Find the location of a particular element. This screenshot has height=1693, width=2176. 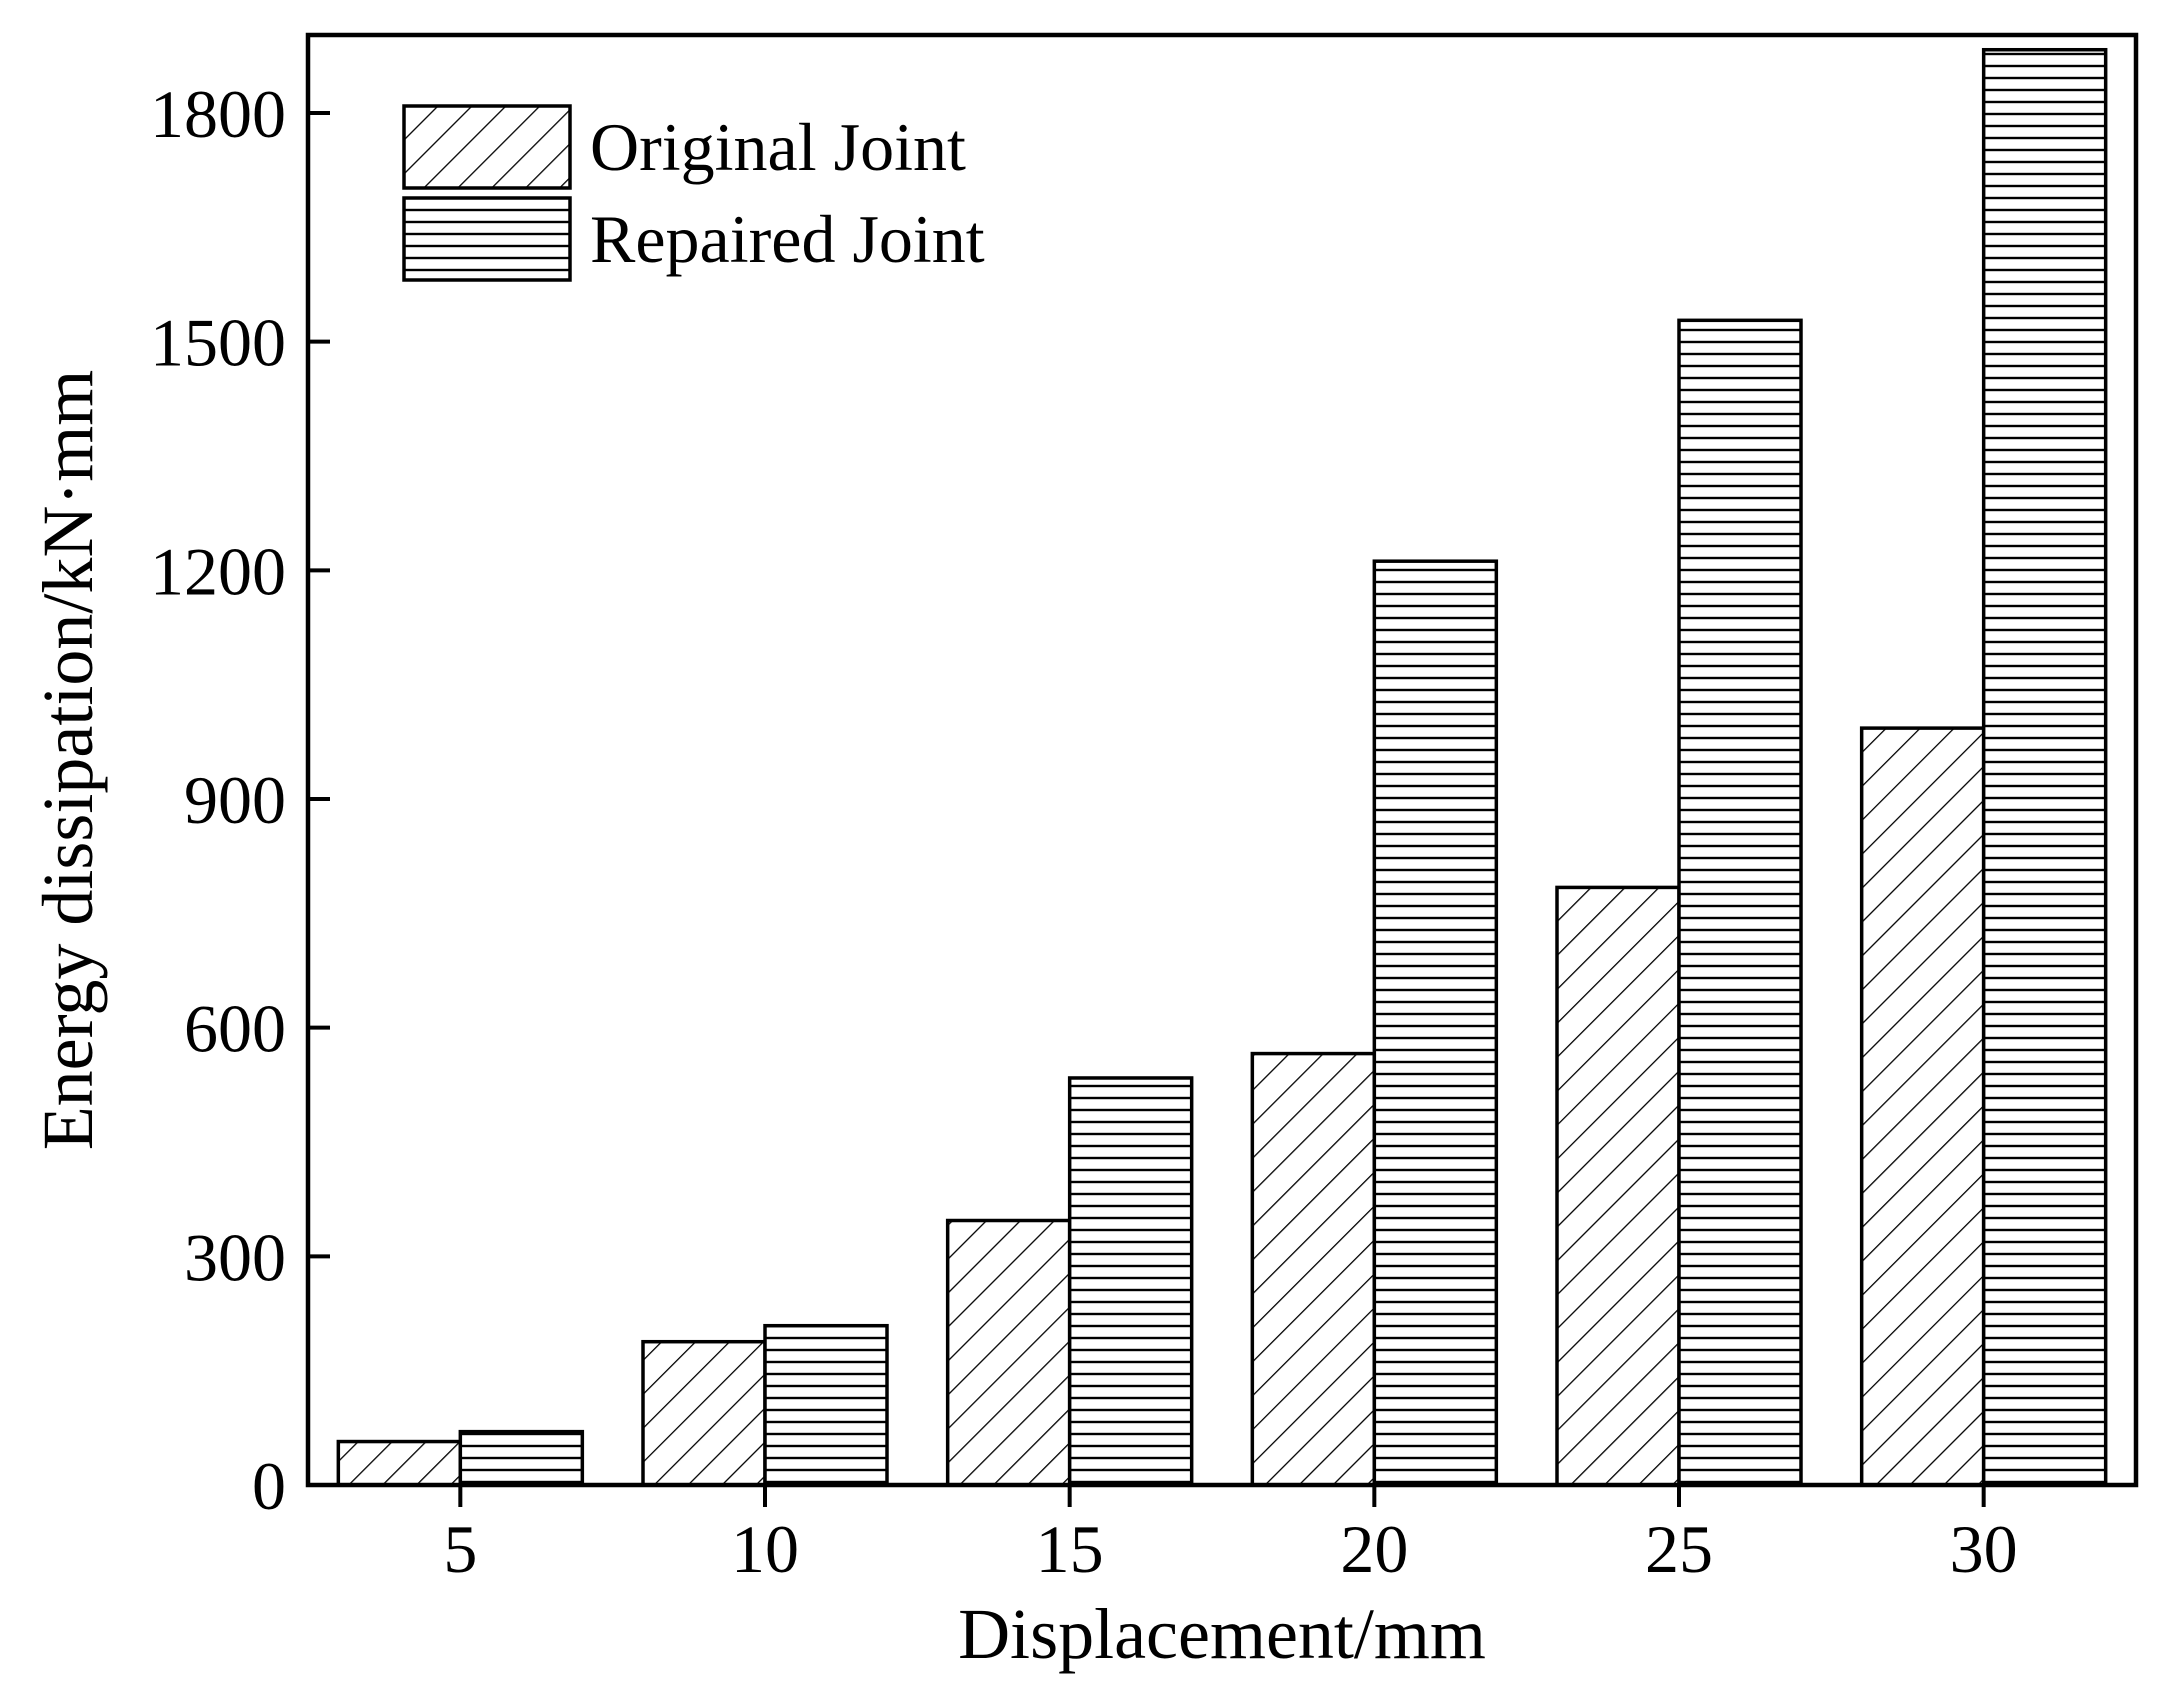

x-tick-label: 5 is located at coordinates (460, 1549).